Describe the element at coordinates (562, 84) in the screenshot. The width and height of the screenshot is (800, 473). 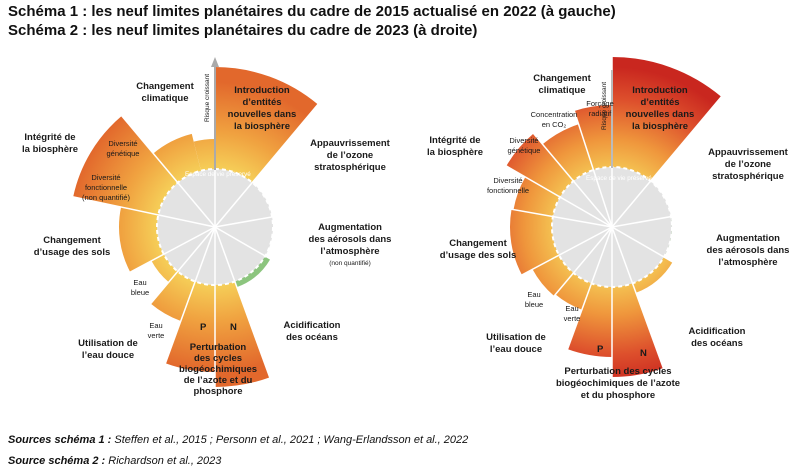
I see `right-label-climate: Changement climatique` at that location.